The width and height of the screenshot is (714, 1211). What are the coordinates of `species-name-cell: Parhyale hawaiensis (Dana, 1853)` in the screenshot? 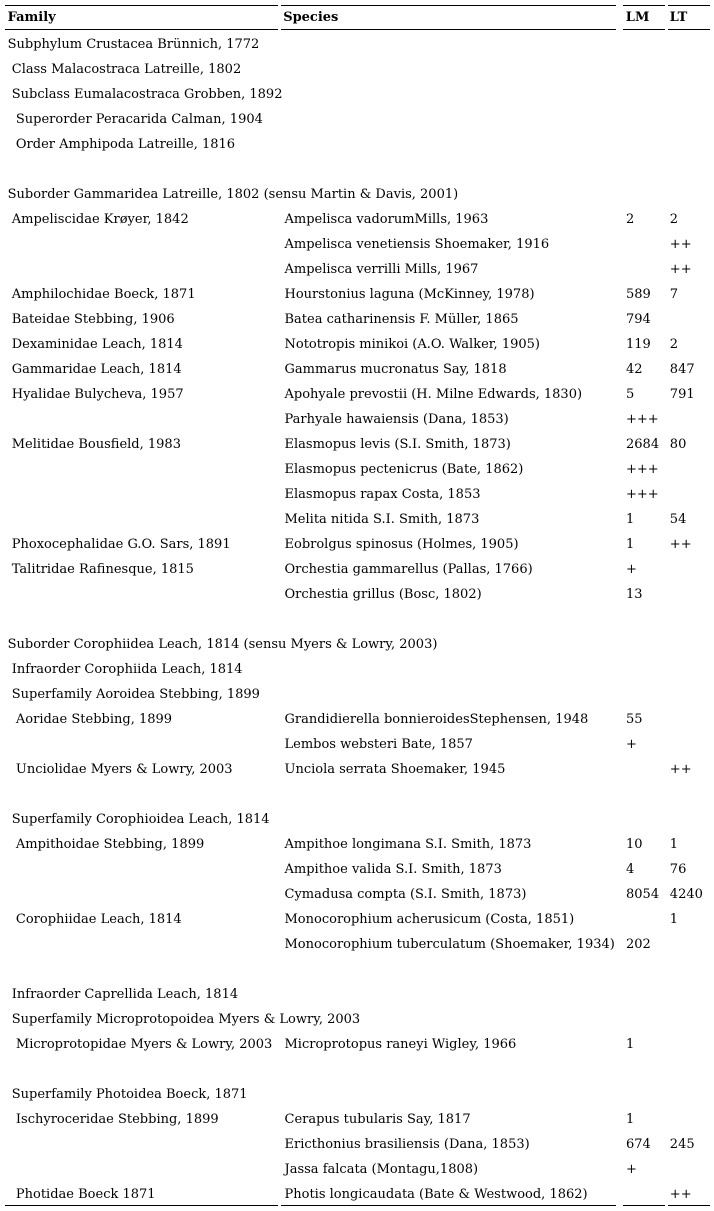 It's located at (396, 419).